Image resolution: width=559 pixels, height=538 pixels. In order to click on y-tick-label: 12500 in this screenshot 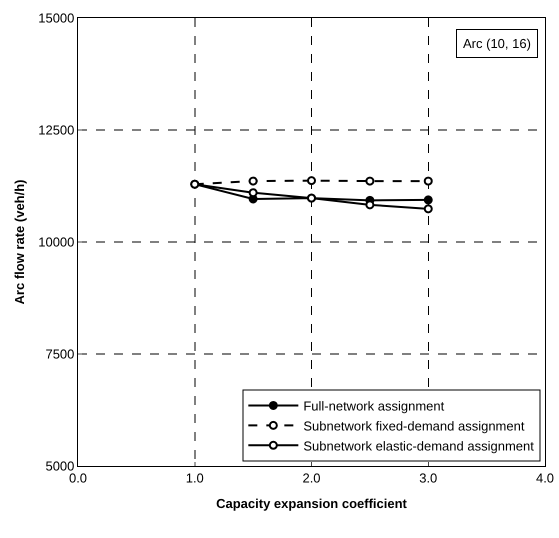, I will do `click(56, 130)`.